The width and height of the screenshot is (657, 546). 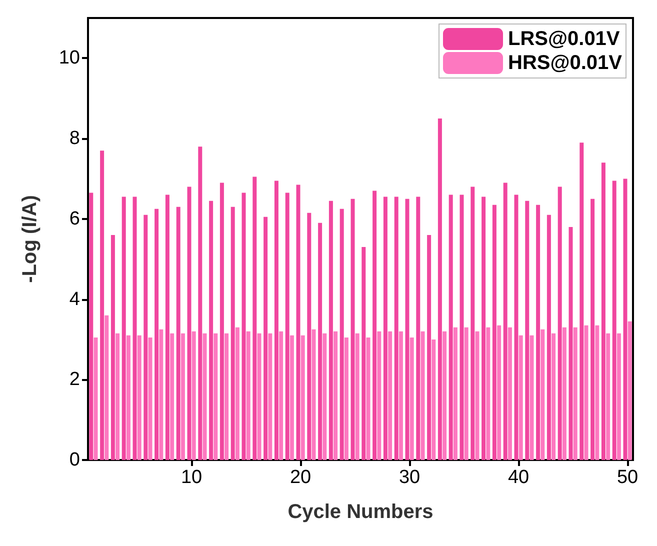 What do you see at coordinates (191, 477) in the screenshot?
I see `x-tick-label: 10` at bounding box center [191, 477].